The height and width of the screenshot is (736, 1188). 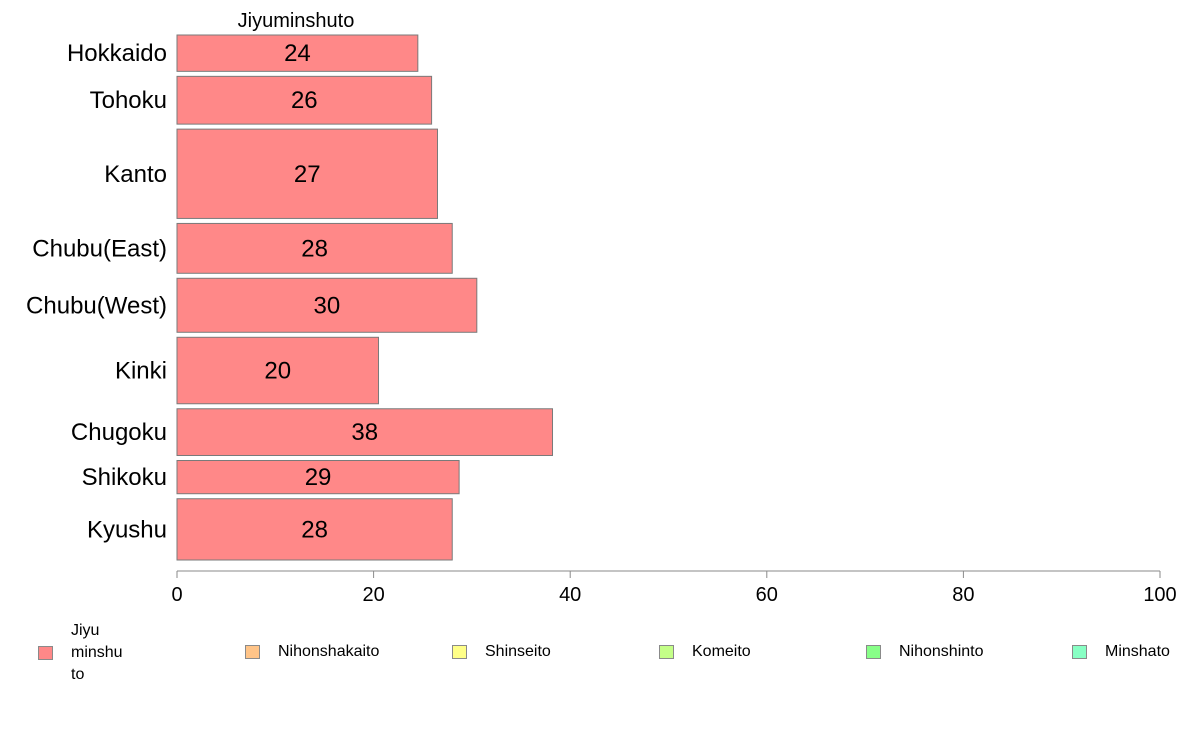 I want to click on legend-item-nihonshakaito: Nihonshakaito, so click(x=312, y=652).